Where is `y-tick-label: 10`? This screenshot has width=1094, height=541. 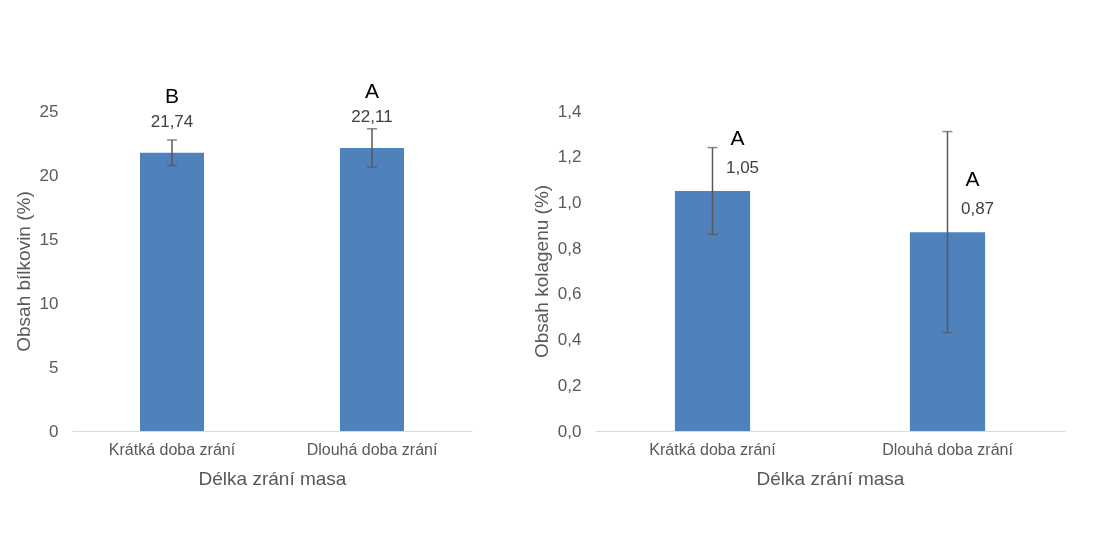 y-tick-label: 10 is located at coordinates (49, 303).